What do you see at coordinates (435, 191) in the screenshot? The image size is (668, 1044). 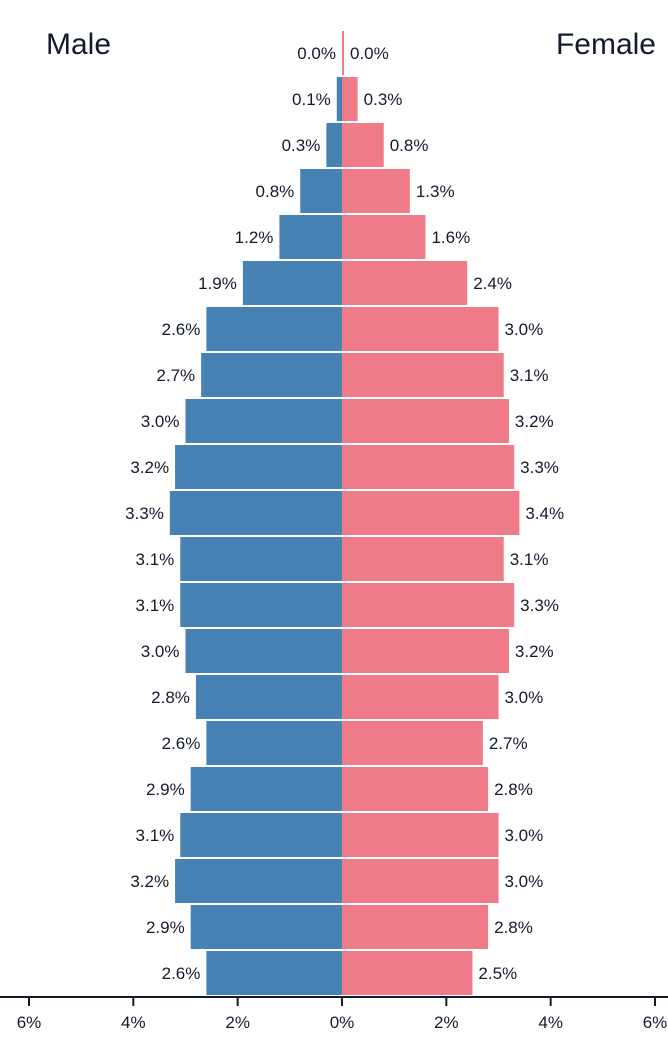 I see `data-label-female: 1.3%` at bounding box center [435, 191].